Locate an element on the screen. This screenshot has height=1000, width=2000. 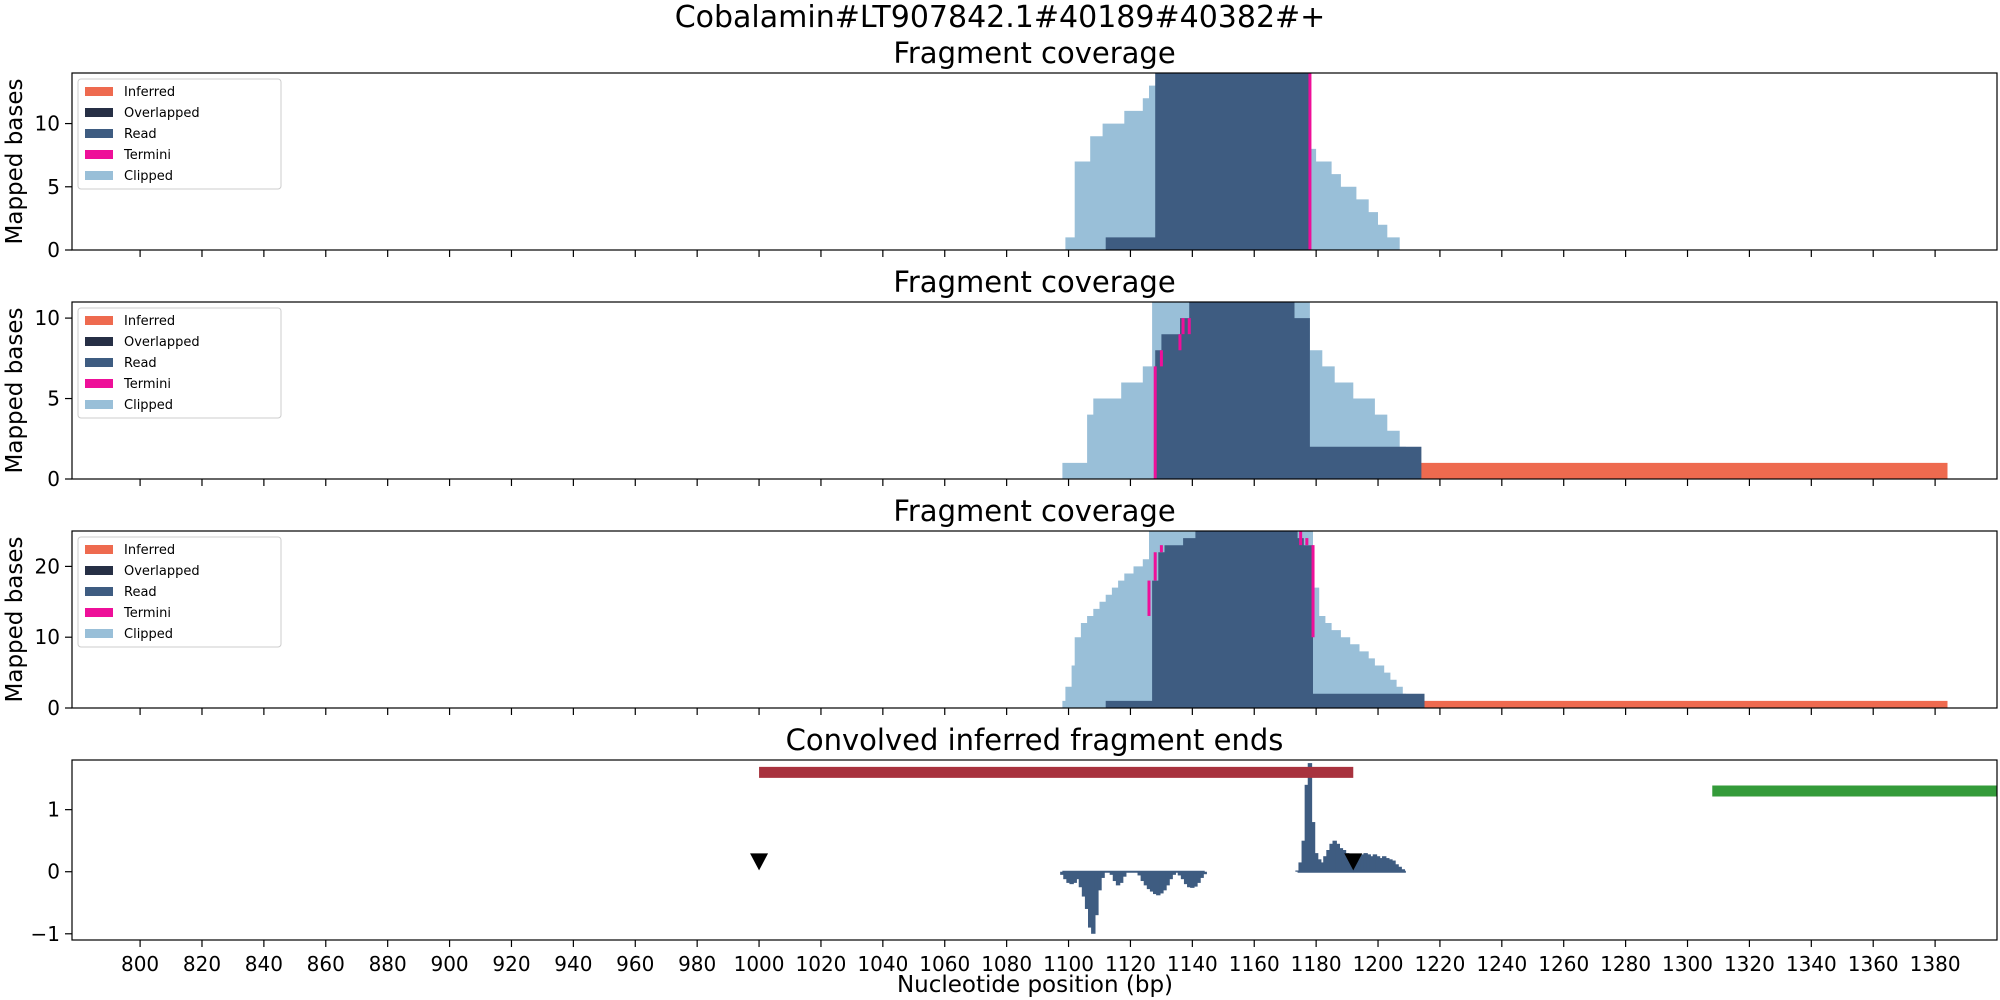
legend-label-termini: Termini is located at coordinates (147, 613).